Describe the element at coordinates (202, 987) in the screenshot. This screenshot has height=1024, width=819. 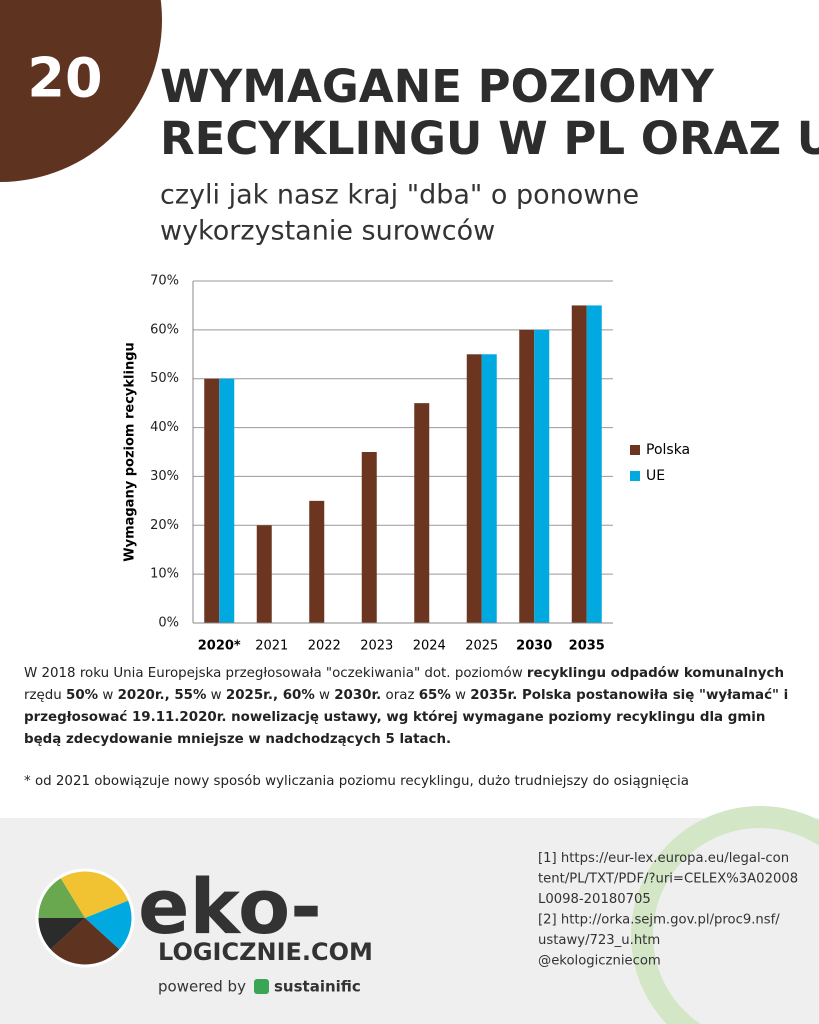
I see `powered-by: powered by` at that location.